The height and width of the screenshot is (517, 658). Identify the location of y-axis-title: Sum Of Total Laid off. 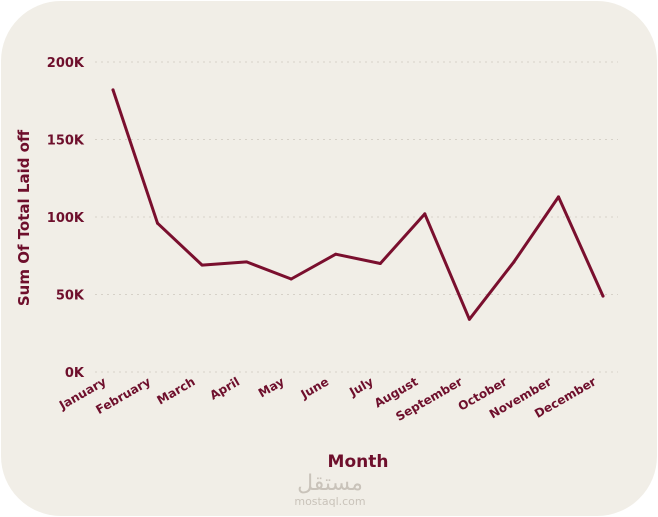
(24, 217).